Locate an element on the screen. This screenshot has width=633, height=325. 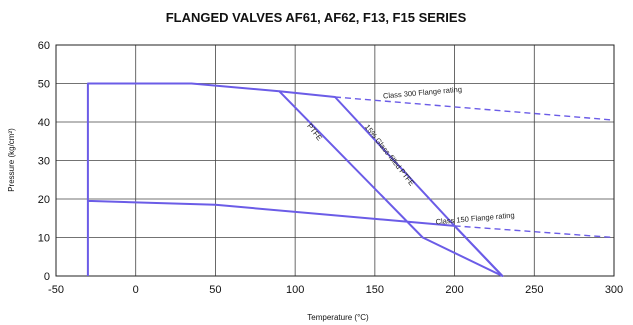
annotation-label: PTFE is located at coordinates (314, 132).